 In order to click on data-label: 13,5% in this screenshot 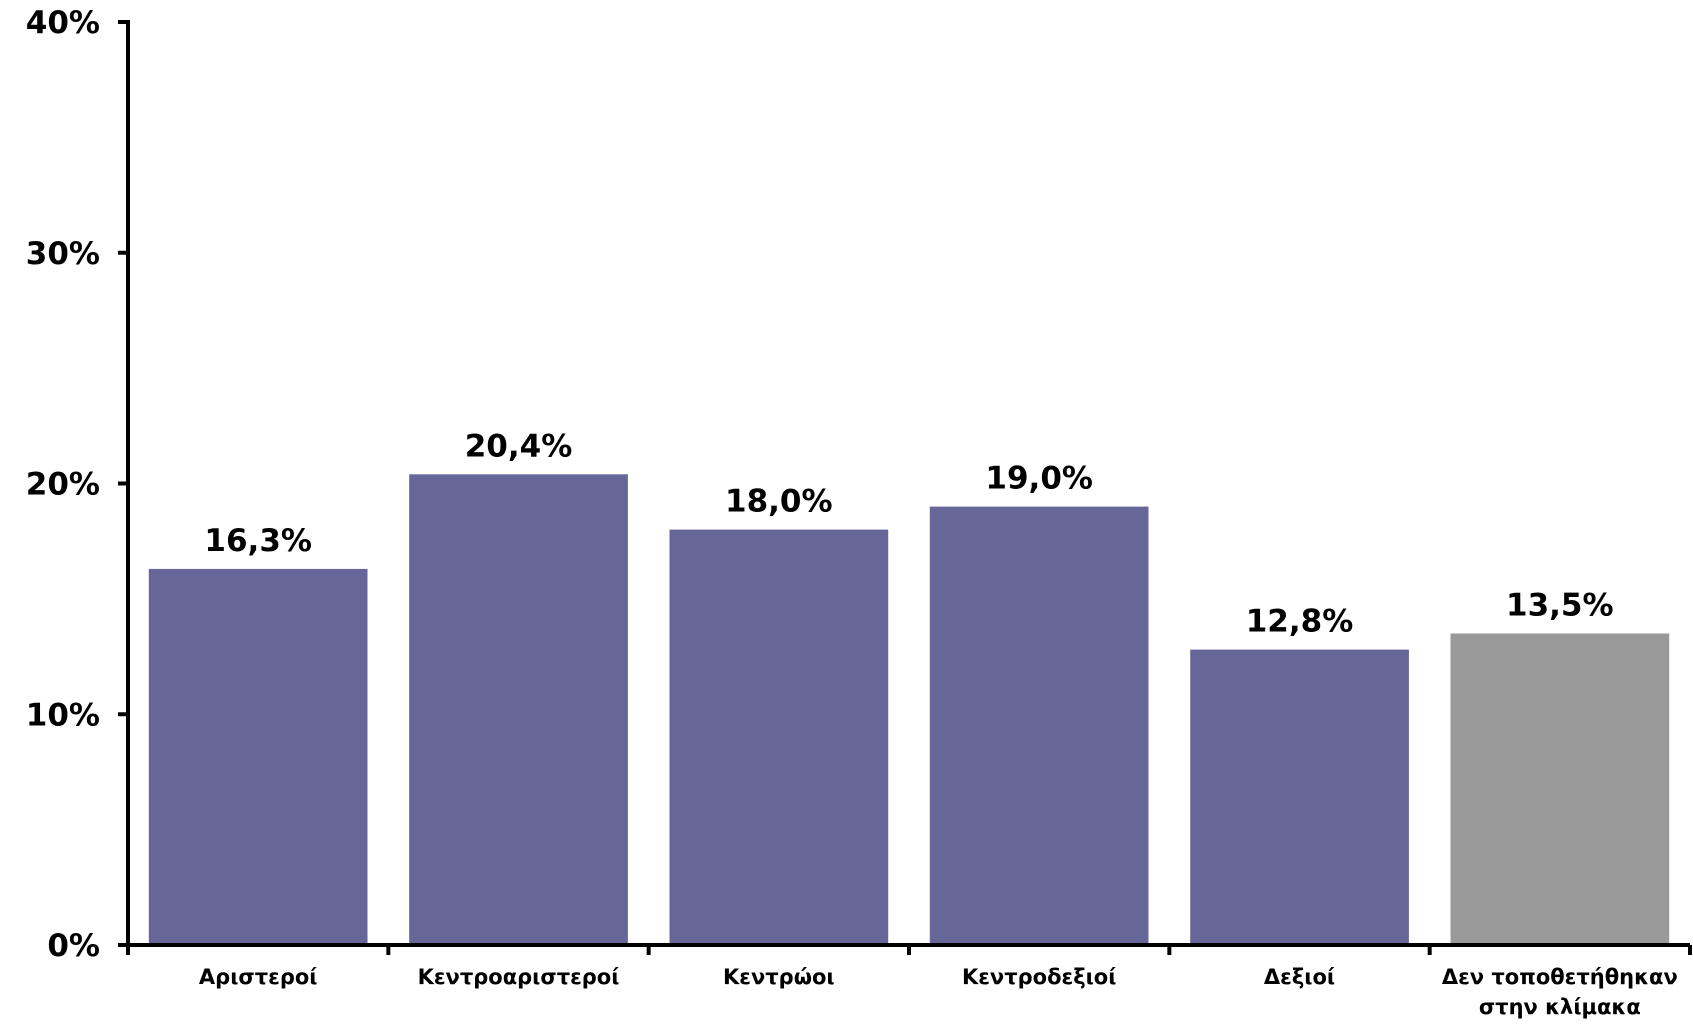, I will do `click(1560, 606)`.